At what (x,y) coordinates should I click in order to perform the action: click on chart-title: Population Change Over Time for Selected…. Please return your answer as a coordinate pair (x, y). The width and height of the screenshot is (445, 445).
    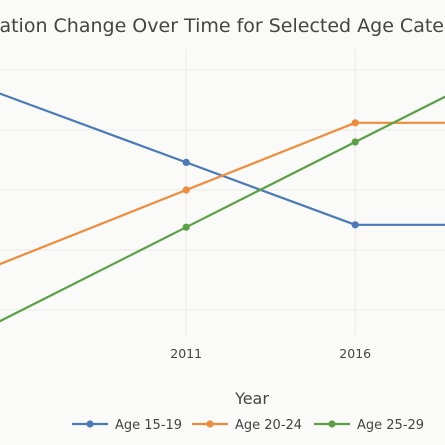
    Looking at the image, I should click on (222, 26).